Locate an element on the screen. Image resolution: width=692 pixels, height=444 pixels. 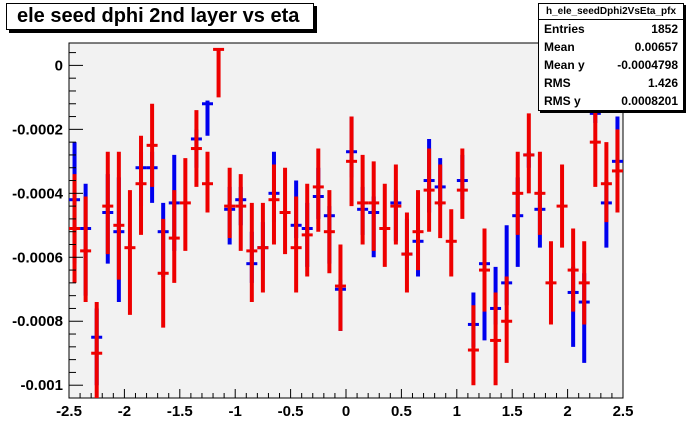
x-tick-label: 1 is located at coordinates (457, 411).